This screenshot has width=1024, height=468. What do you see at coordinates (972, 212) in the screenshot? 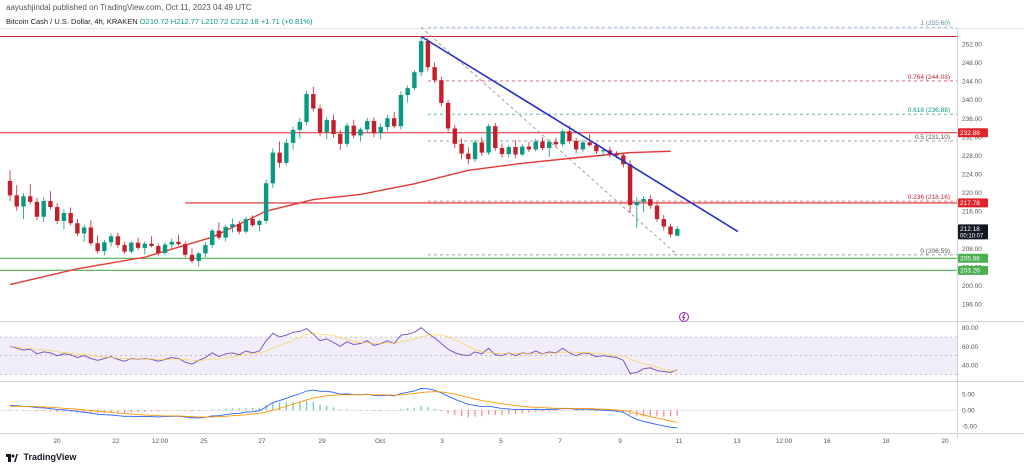
I see `price-tick-label: 216.00` at bounding box center [972, 212].